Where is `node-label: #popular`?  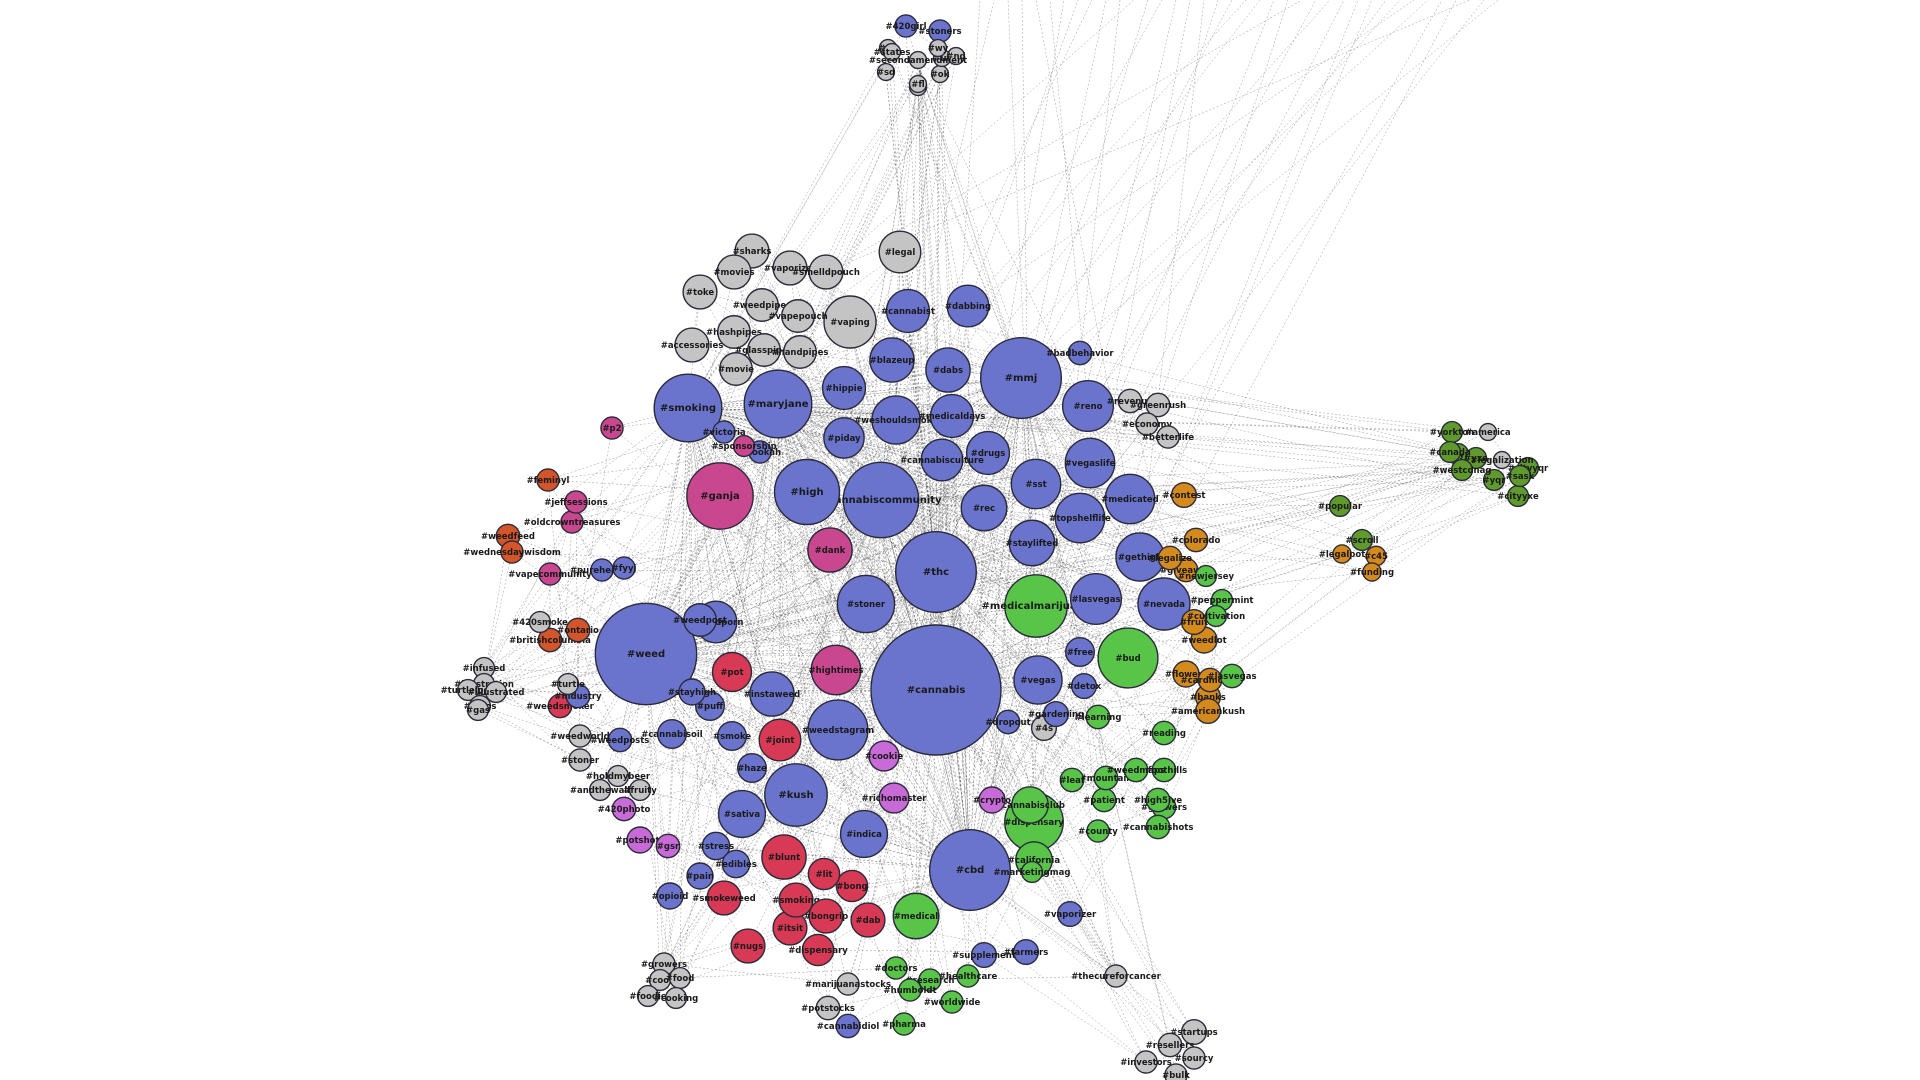
node-label: #popular is located at coordinates (1340, 507).